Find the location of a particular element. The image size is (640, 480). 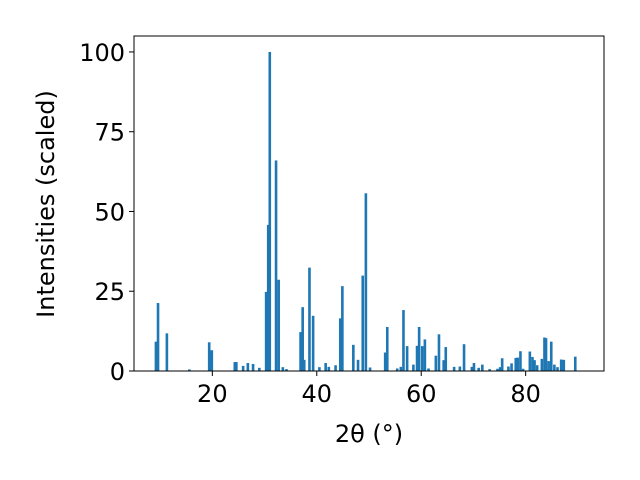

x-axis-label: 2θ (°) is located at coordinates (369, 434).